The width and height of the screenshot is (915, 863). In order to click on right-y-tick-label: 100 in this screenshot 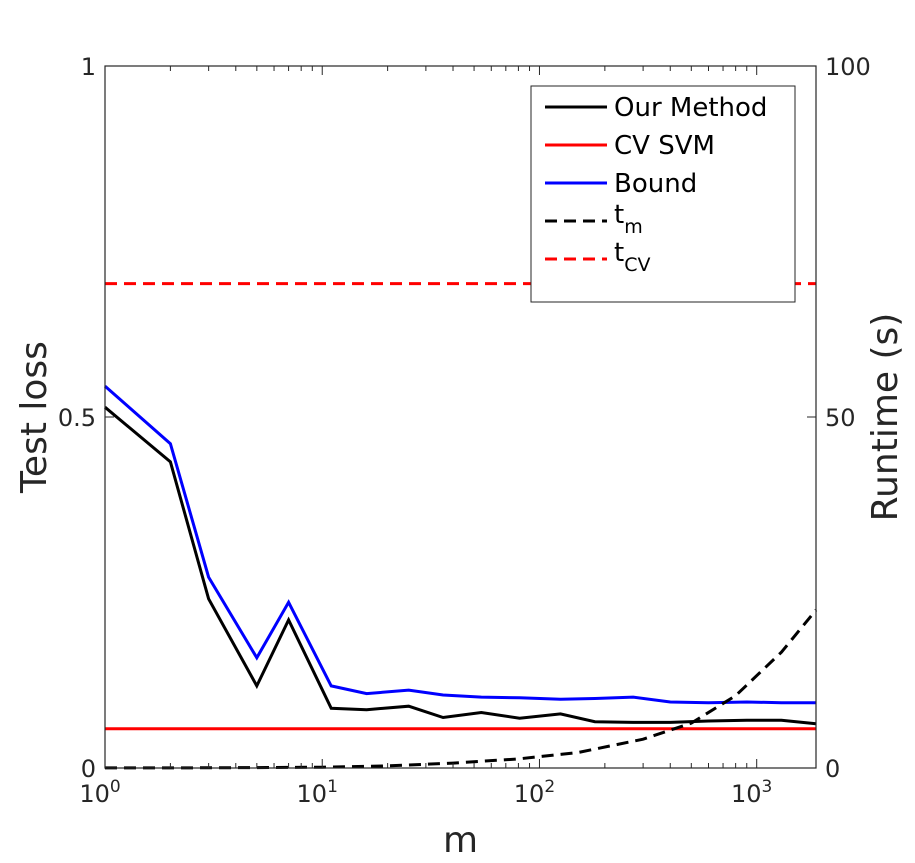, I will do `click(848, 67)`.